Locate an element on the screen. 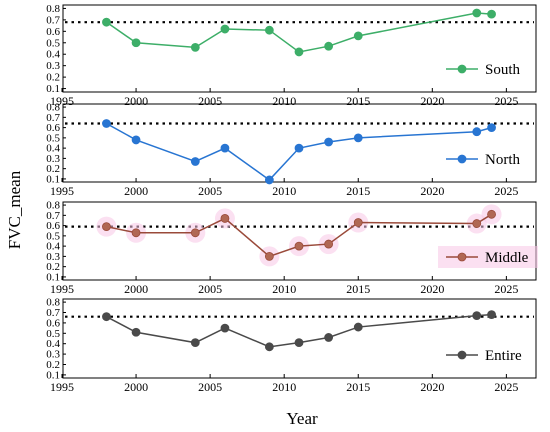  legend-highlight is located at coordinates (488, 257).